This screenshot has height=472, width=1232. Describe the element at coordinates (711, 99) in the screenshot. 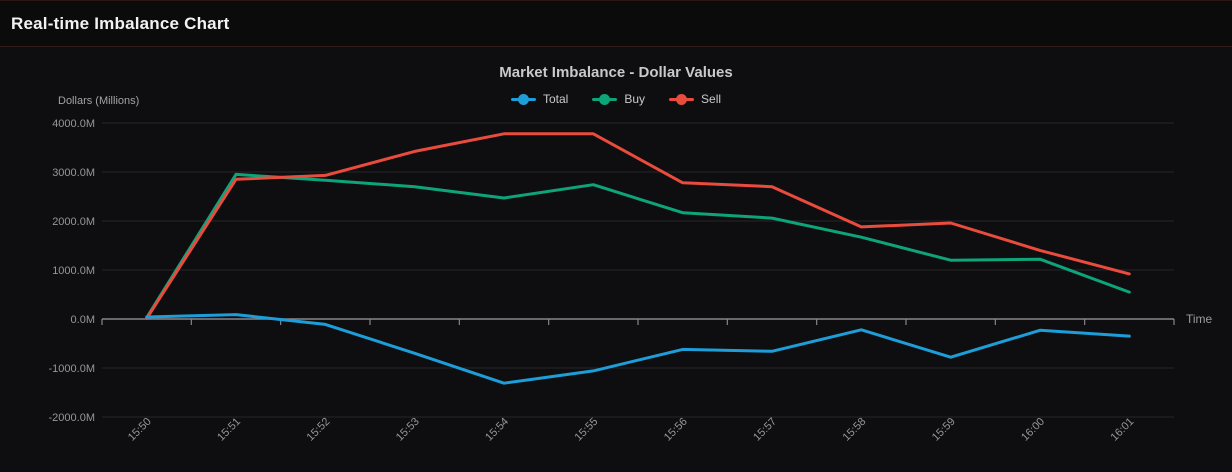

I see `legend-label: Sell` at that location.